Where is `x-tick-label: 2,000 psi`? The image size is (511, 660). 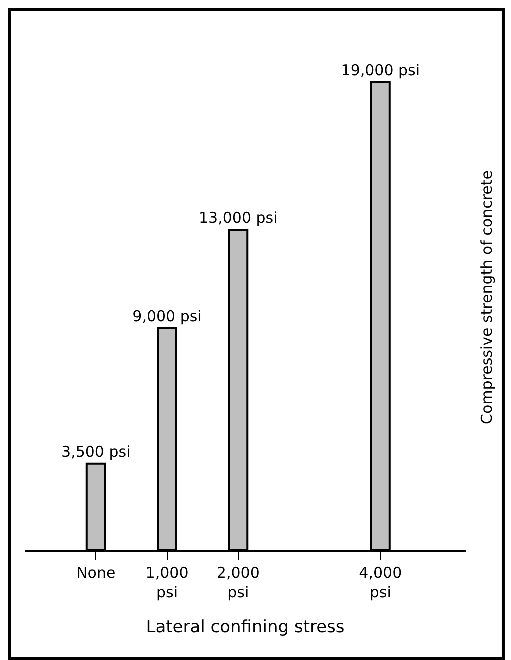
x-tick-label: 2,000 psi is located at coordinates (238, 583).